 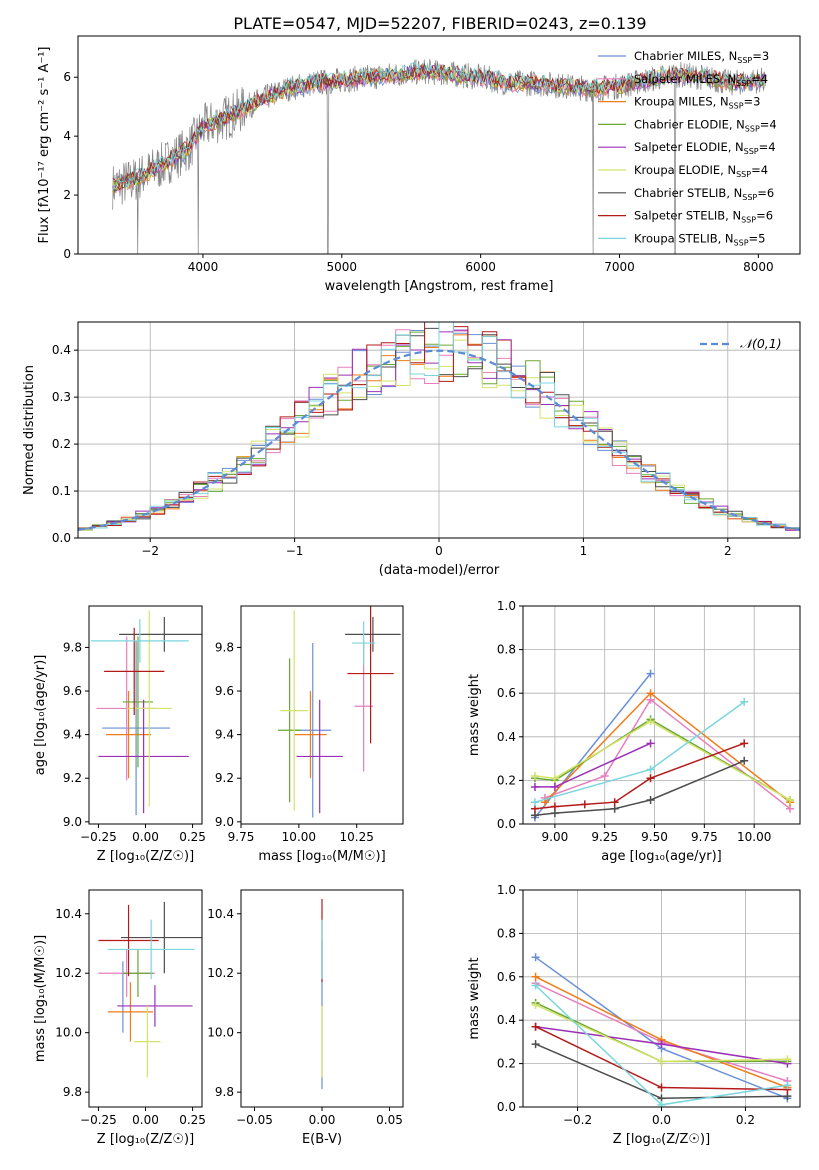 I want to click on x-tick-label: 9.00, so click(x=555, y=837).